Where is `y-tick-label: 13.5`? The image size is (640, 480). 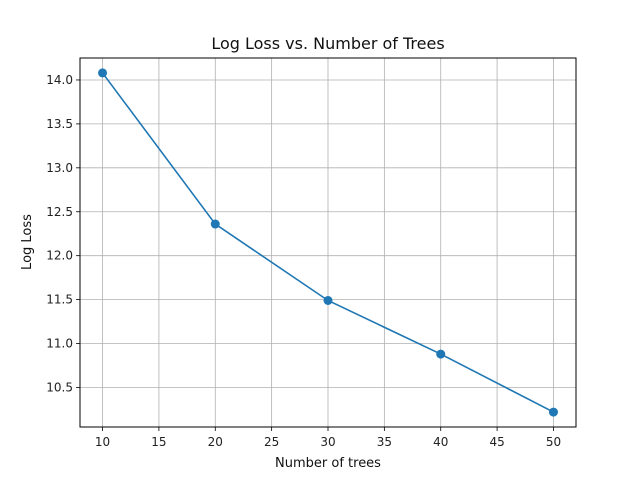
y-tick-label: 13.5 is located at coordinates (59, 124).